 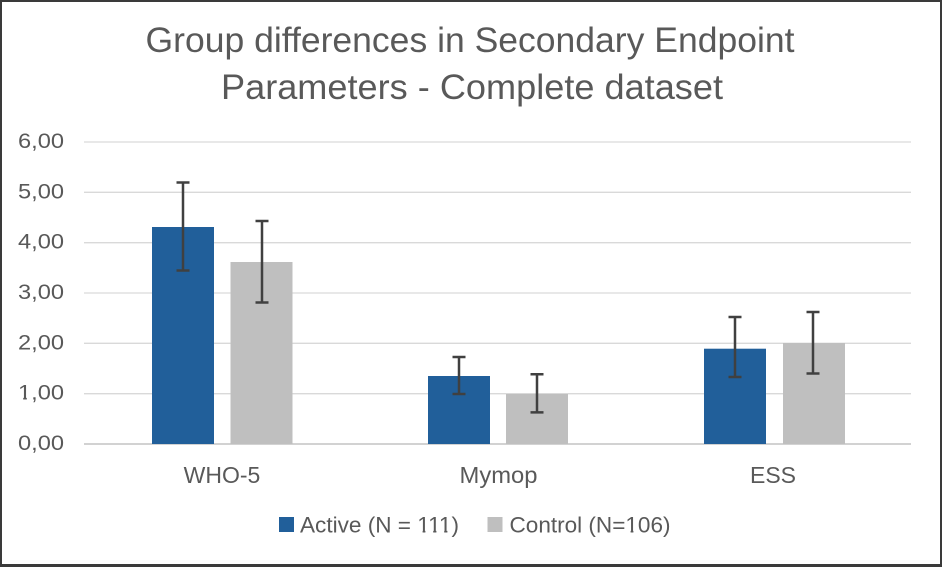 What do you see at coordinates (590, 525) in the screenshot?
I see `svg-text: Control (N=106)` at bounding box center [590, 525].